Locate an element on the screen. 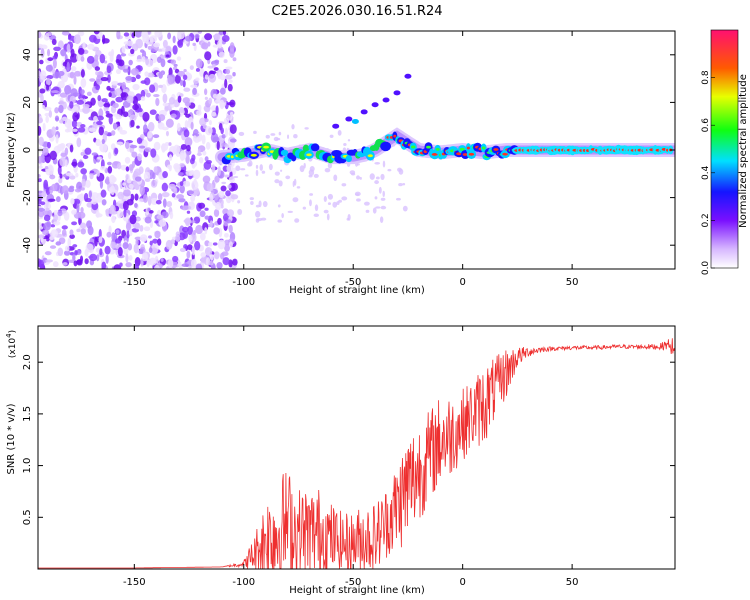  spectrogram-y-tick-label: 0 is located at coordinates (27, 150).